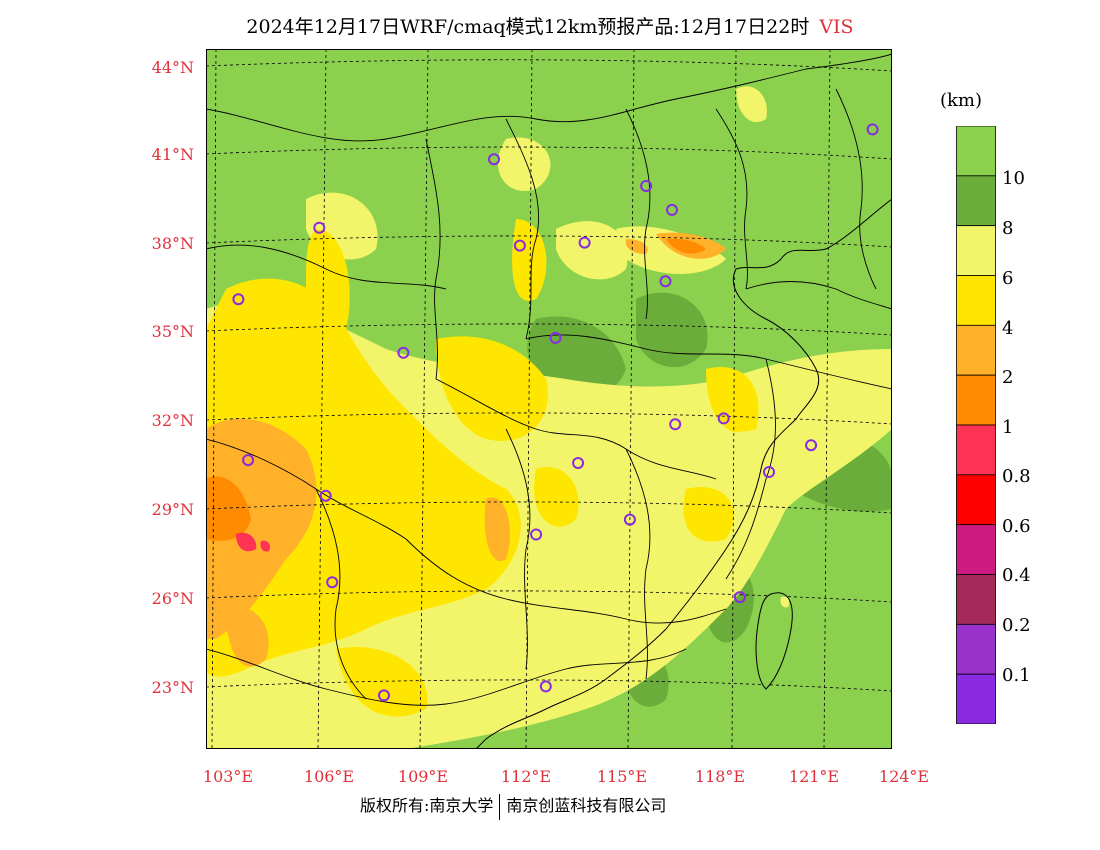 The height and width of the screenshot is (850, 1100). Describe the element at coordinates (961, 100) in the screenshot. I see `colorbar-unit: (km)` at that location.